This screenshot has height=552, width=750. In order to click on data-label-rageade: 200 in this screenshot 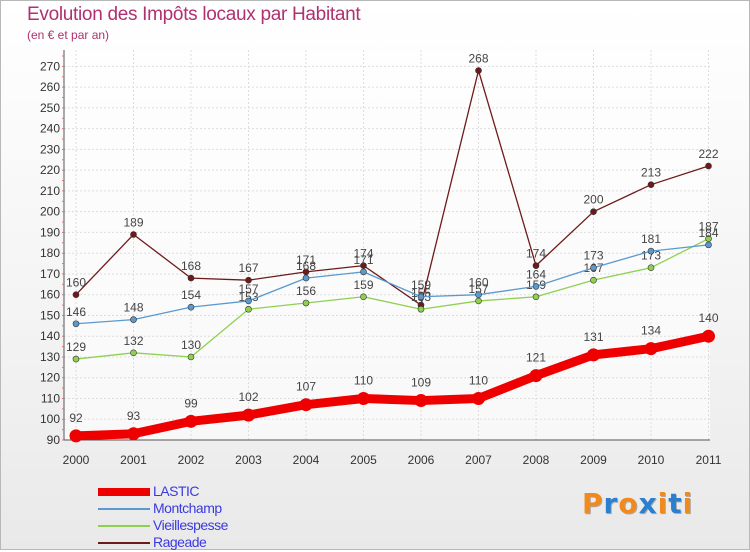, I will do `click(593, 200)`.